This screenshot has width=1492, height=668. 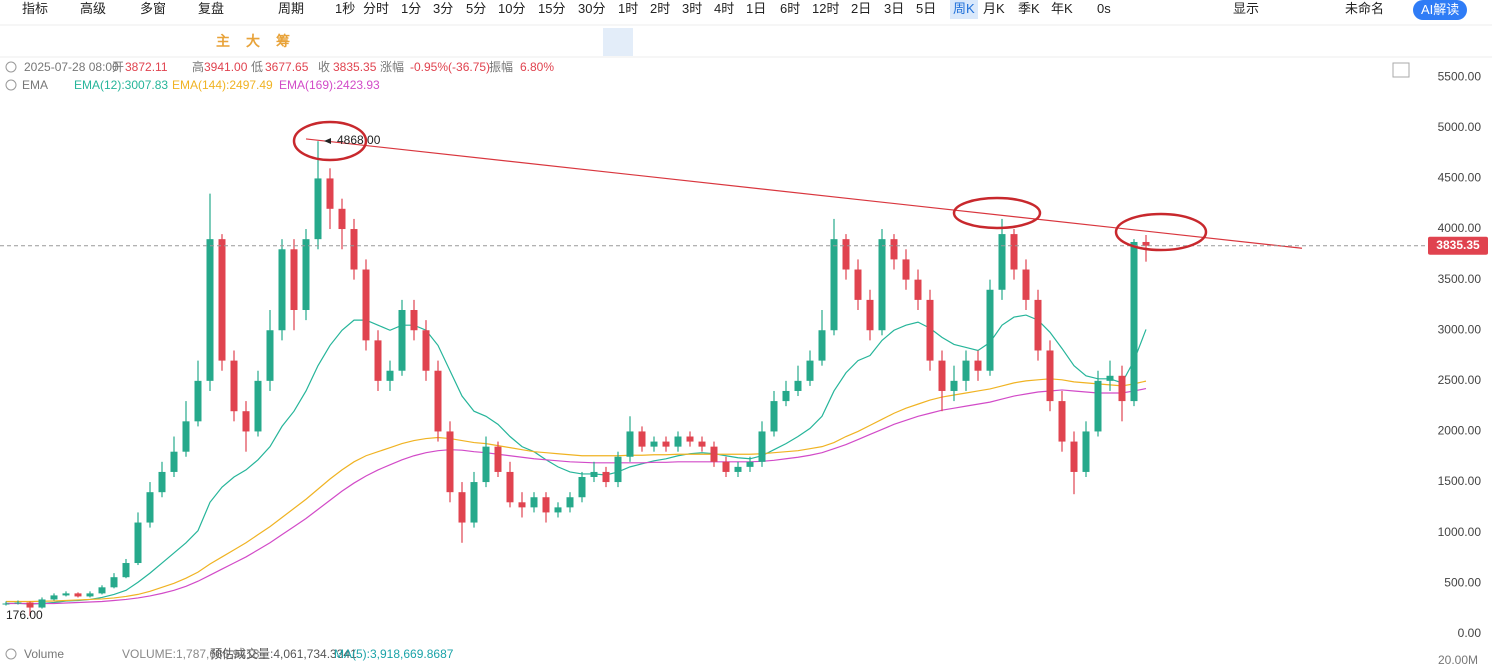 What do you see at coordinates (118, 67) in the screenshot?
I see `info-label: 开` at bounding box center [118, 67].